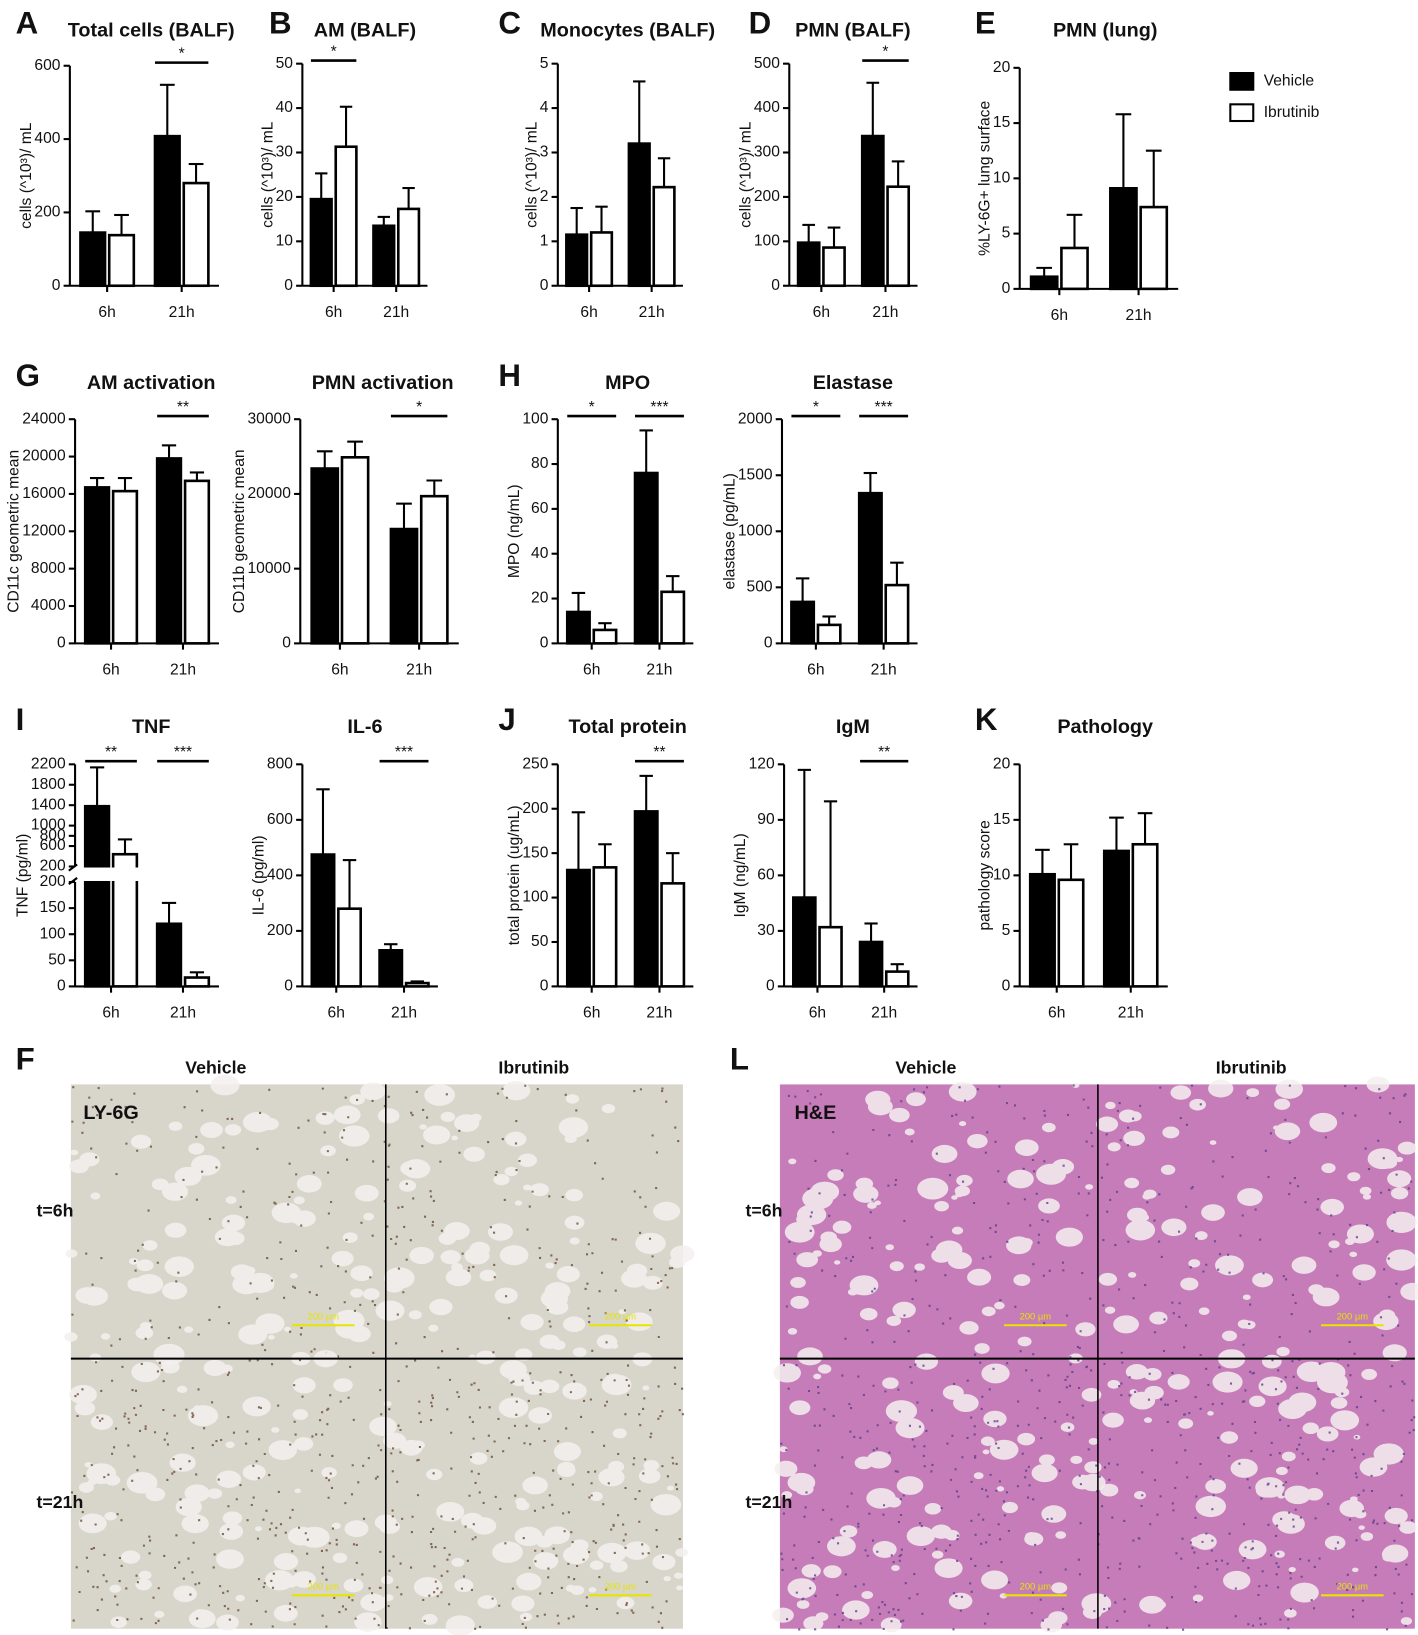  What do you see at coordinates (540, 508) in the screenshot?
I see `y-tick-label: 60` at bounding box center [540, 508].